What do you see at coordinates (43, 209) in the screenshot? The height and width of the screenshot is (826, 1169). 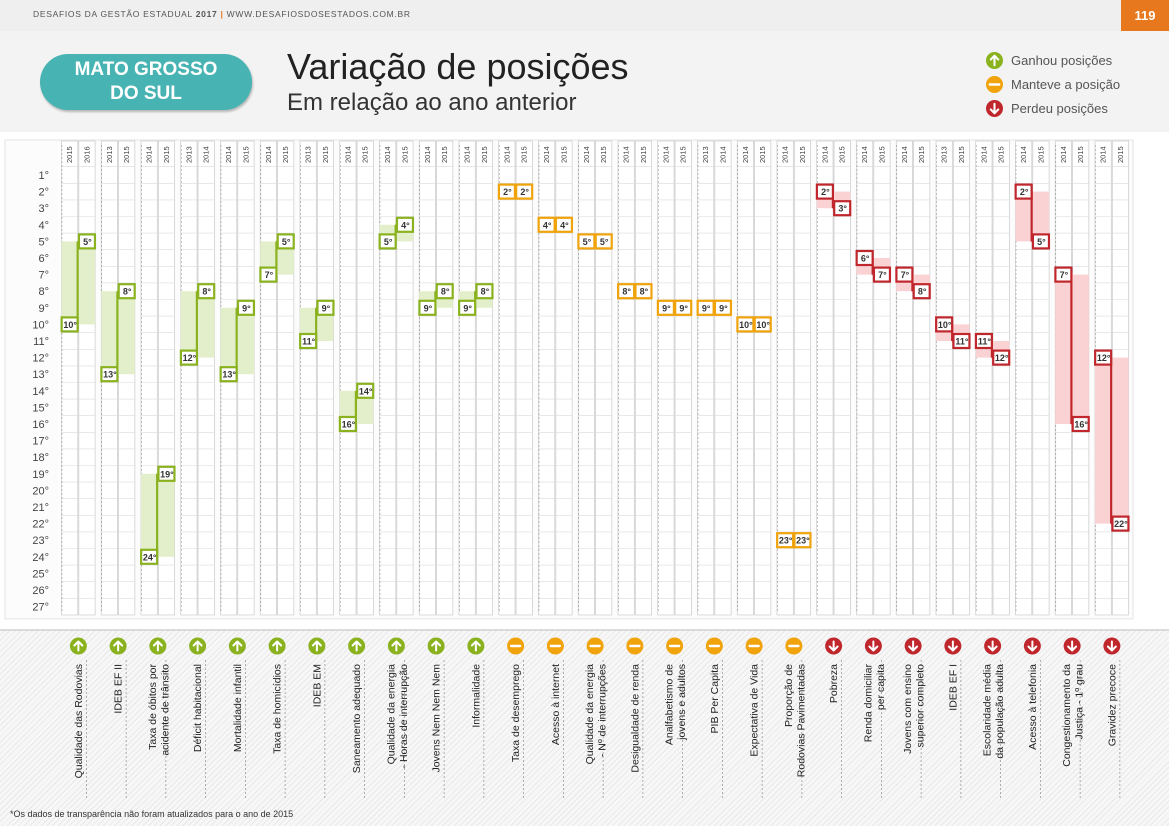 I see `y-tick-label: 3°` at bounding box center [43, 209].